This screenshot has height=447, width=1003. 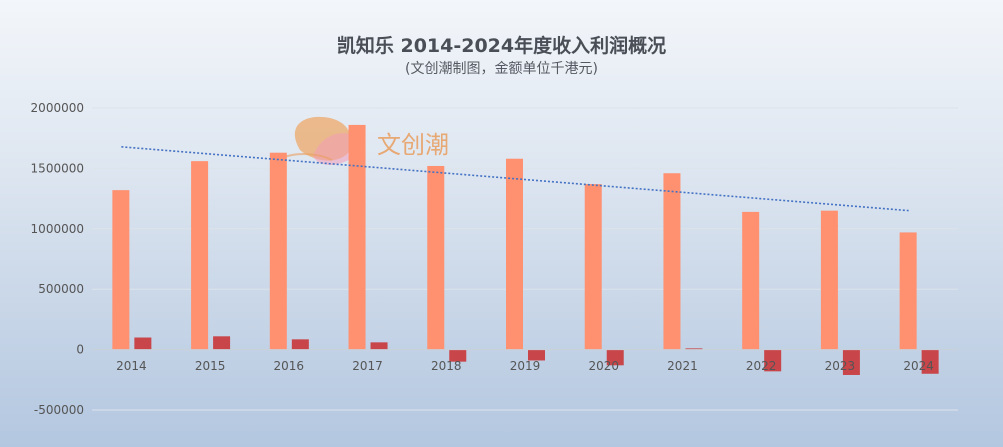 I want to click on x-tick-label: 2024, so click(x=918, y=366).